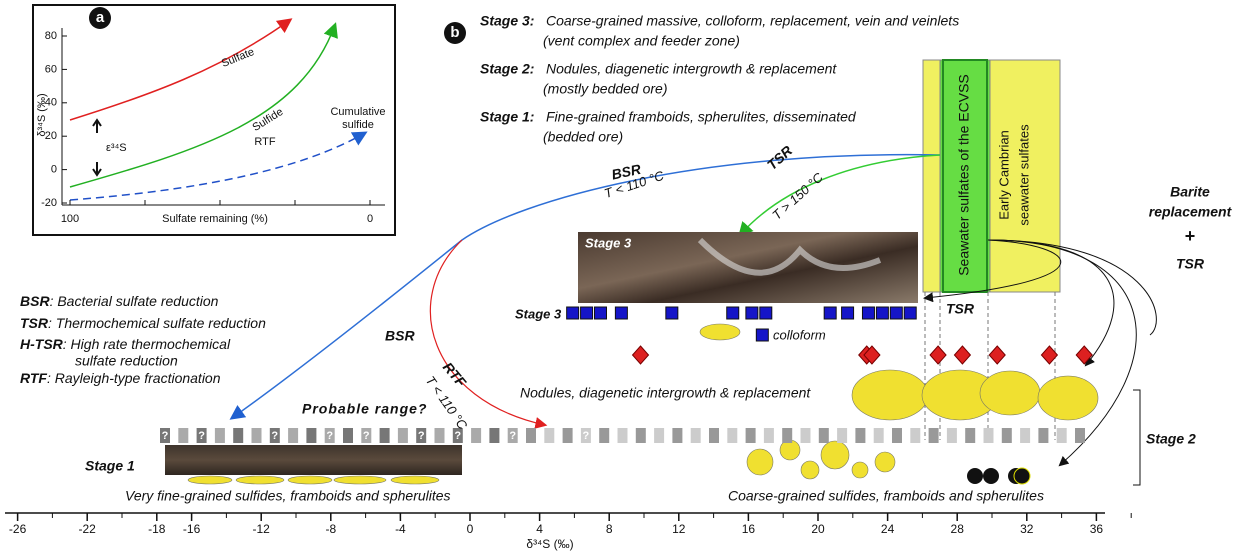  Describe the element at coordinates (100, 18) in the screenshot. I see `panel-label-bg` at that location.